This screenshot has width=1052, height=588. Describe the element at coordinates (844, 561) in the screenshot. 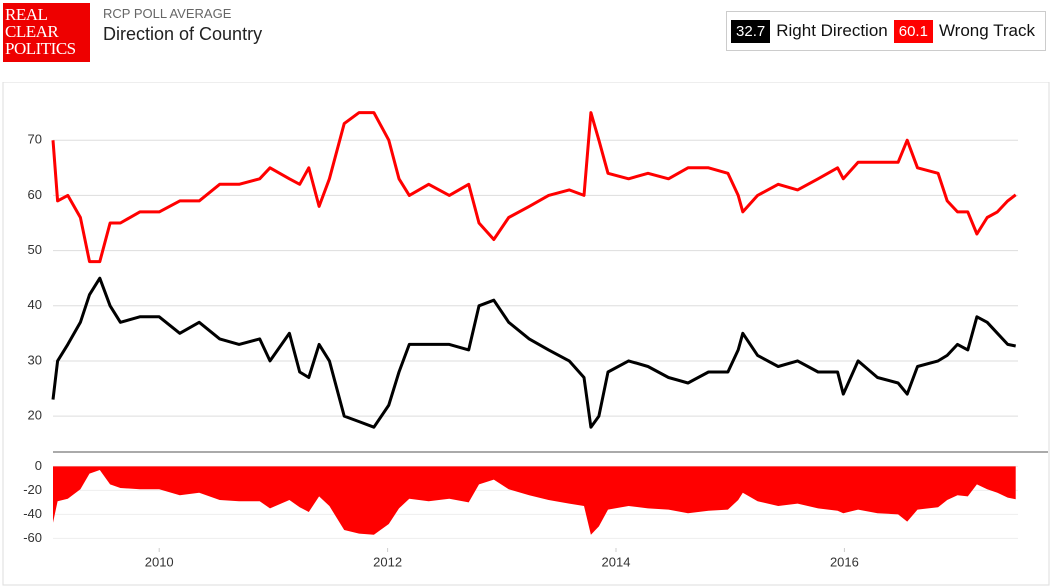

I see `x-tick-label: 2016` at that location.